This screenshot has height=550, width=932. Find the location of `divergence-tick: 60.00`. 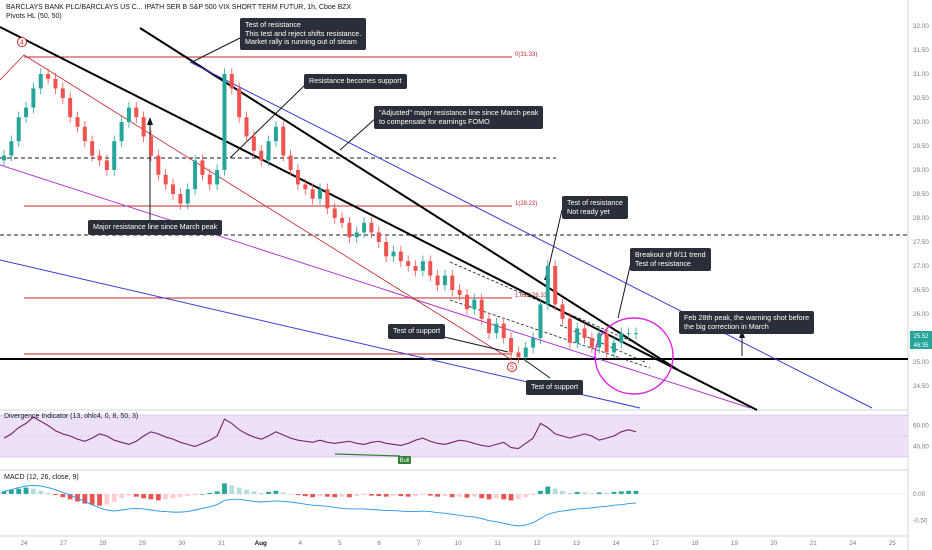

divergence-tick: 60.00 is located at coordinates (921, 426).